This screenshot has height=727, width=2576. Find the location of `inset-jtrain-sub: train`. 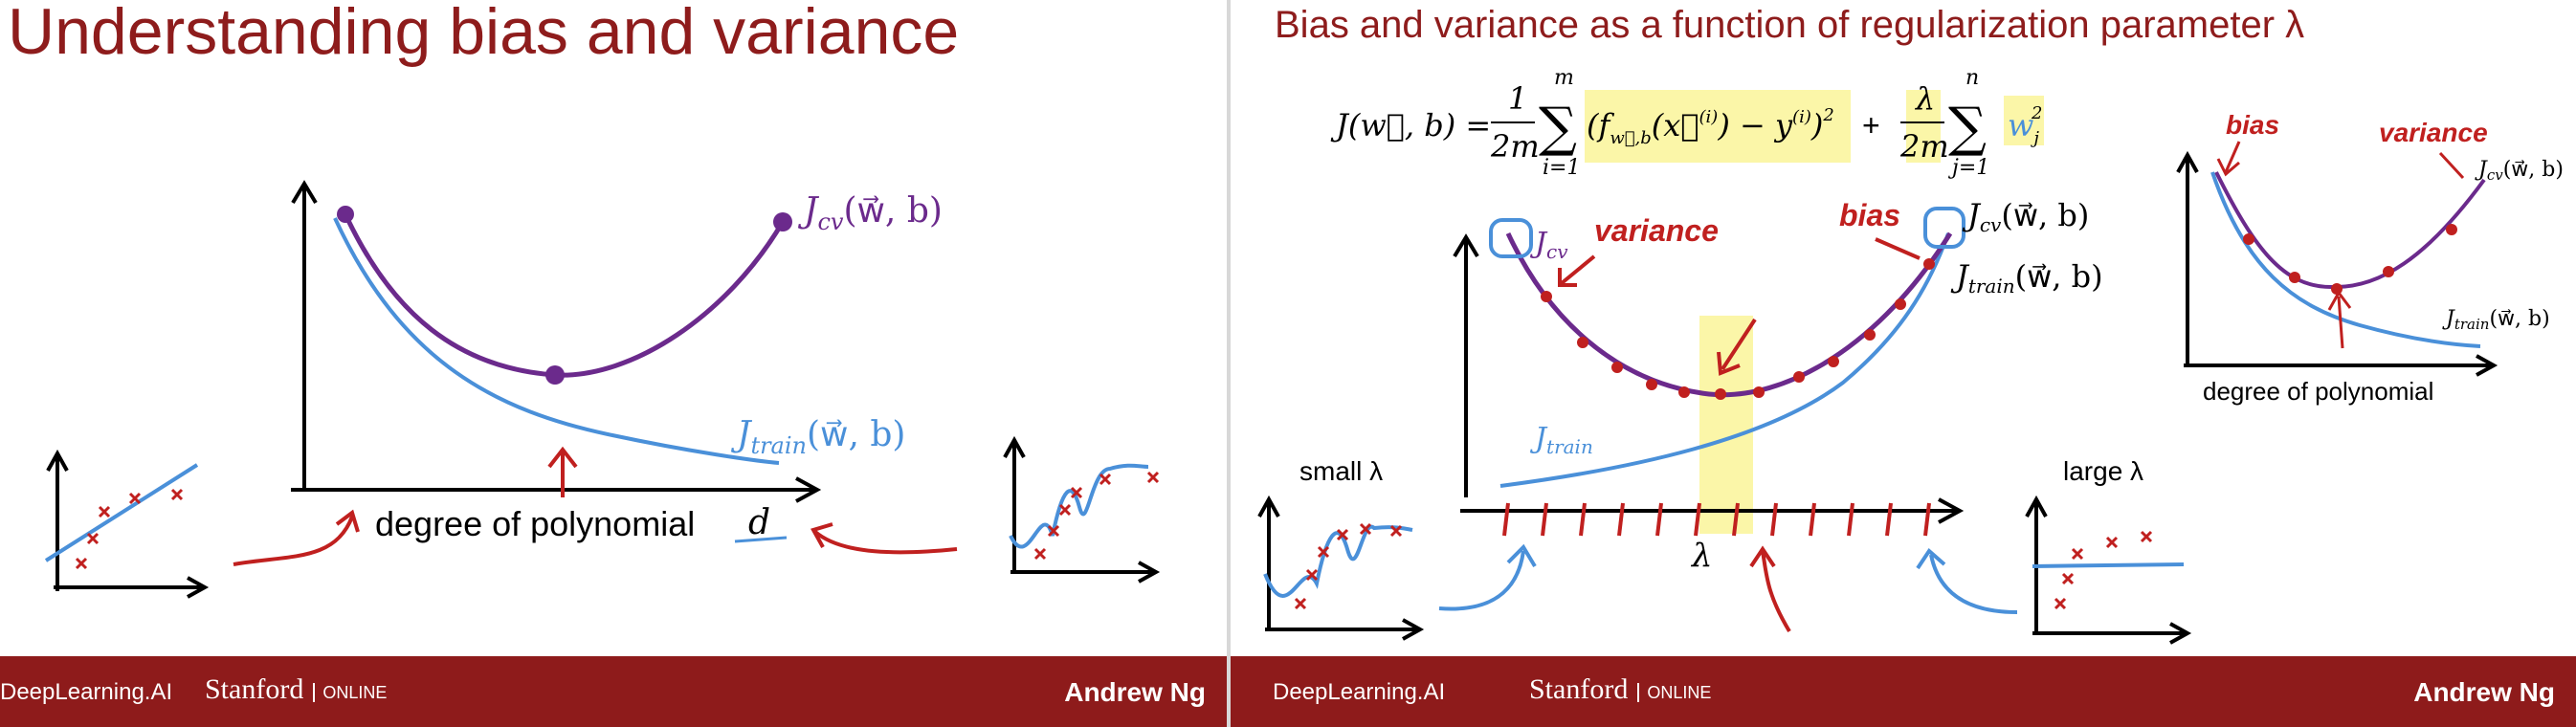

inset-jtrain-sub: train is located at coordinates (2472, 324).